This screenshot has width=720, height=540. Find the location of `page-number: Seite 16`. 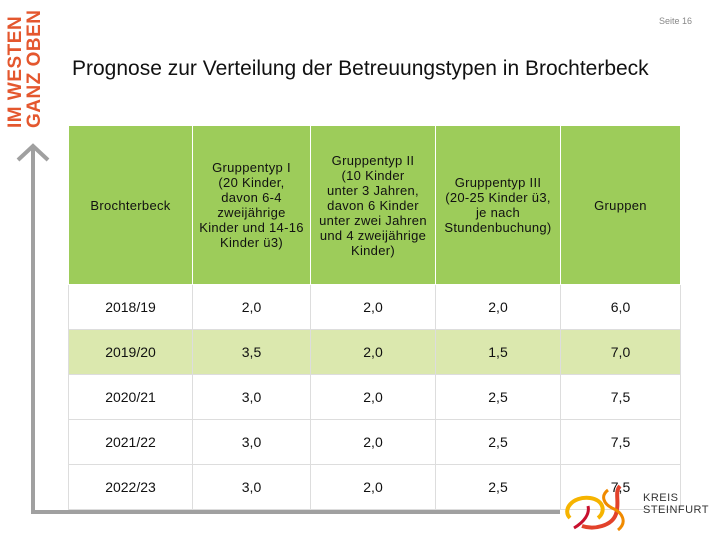

page-number: Seite 16 is located at coordinates (675, 21).